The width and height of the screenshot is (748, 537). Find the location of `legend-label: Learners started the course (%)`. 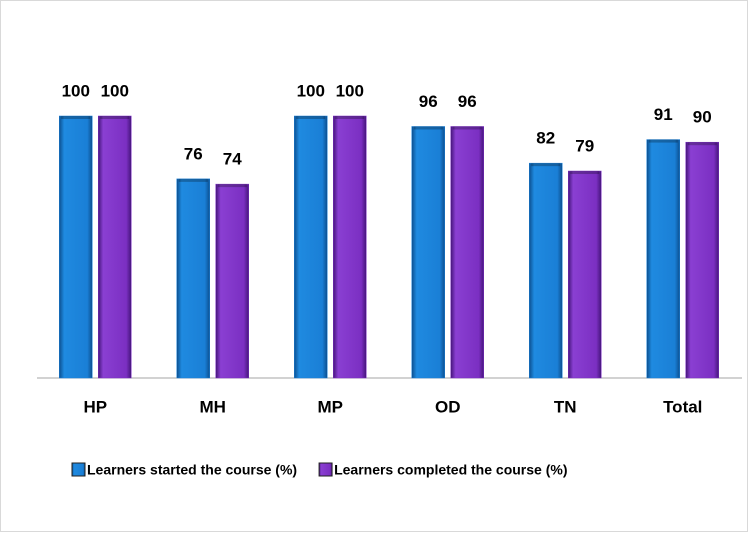

legend-label: Learners started the course (%) is located at coordinates (192, 470).